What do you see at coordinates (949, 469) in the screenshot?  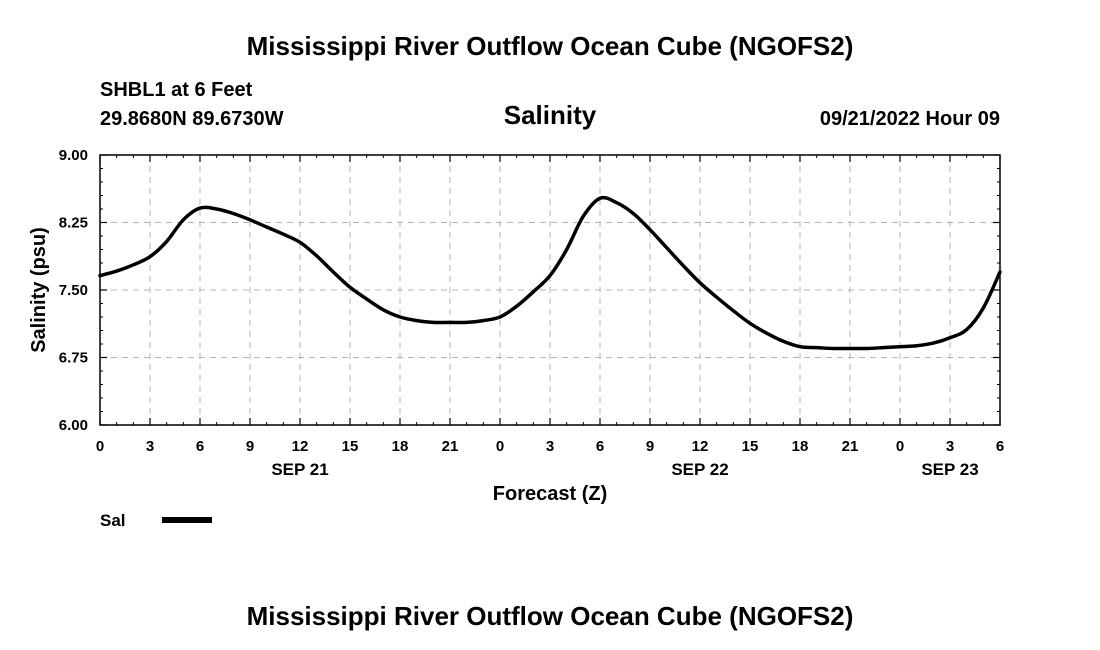 I see `date-label: SEP 23` at bounding box center [949, 469].